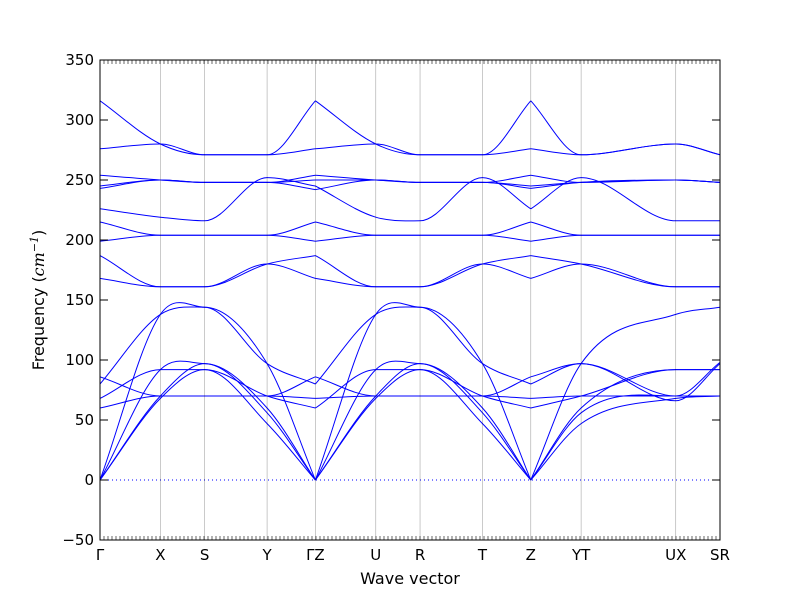  I want to click on x-tick-label-4: Y, so click(267, 555).